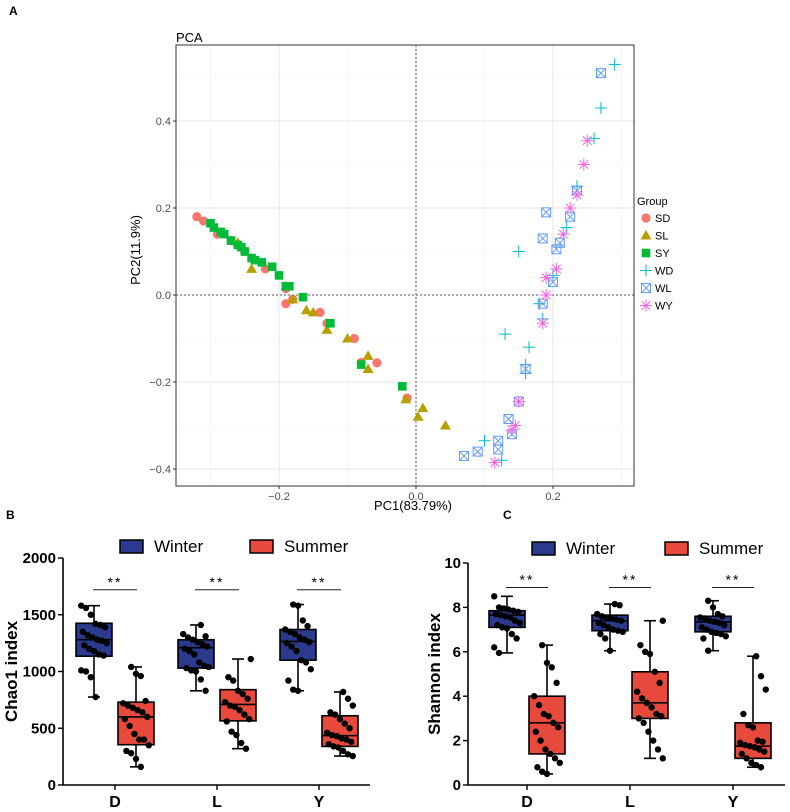  Describe the element at coordinates (163, 209) in the screenshot. I see `y-tick-label: 0.2` at that location.